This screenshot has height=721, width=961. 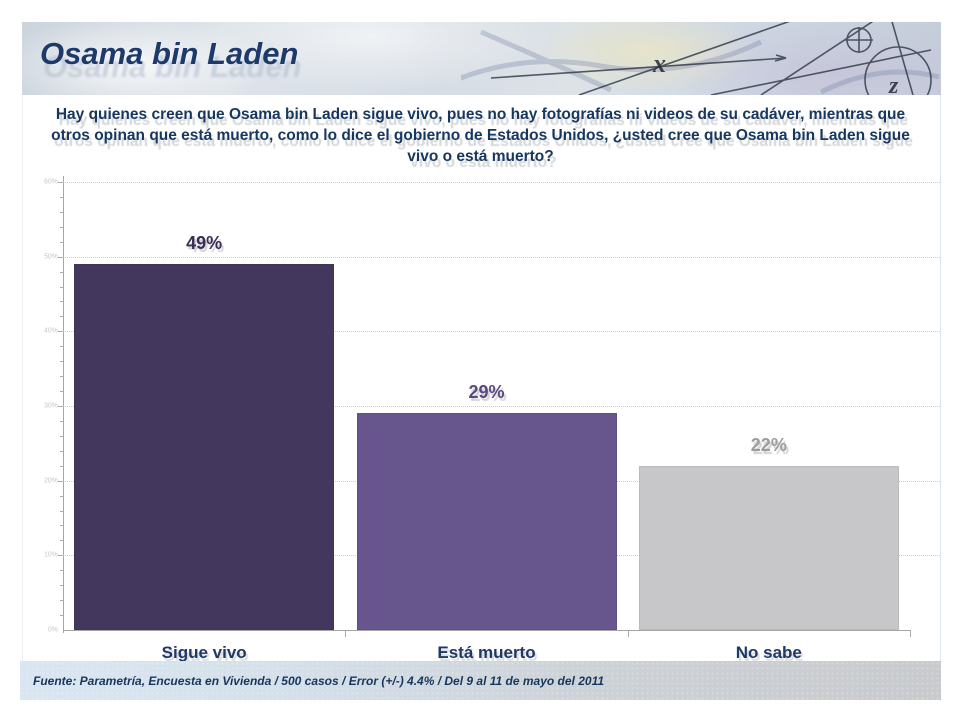 I want to click on bar-value-label: 22%, so click(x=768, y=444).